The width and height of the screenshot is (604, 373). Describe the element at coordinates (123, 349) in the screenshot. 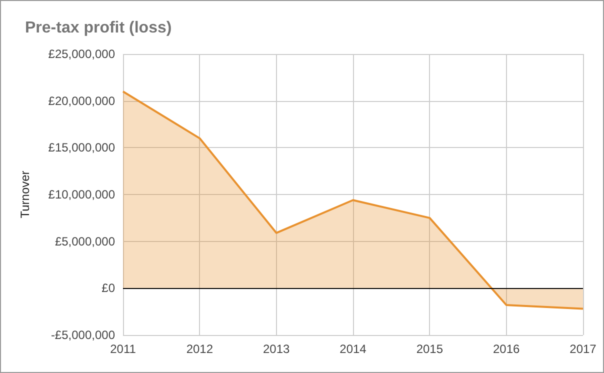

I see `x-tick-label: 2011` at that location.